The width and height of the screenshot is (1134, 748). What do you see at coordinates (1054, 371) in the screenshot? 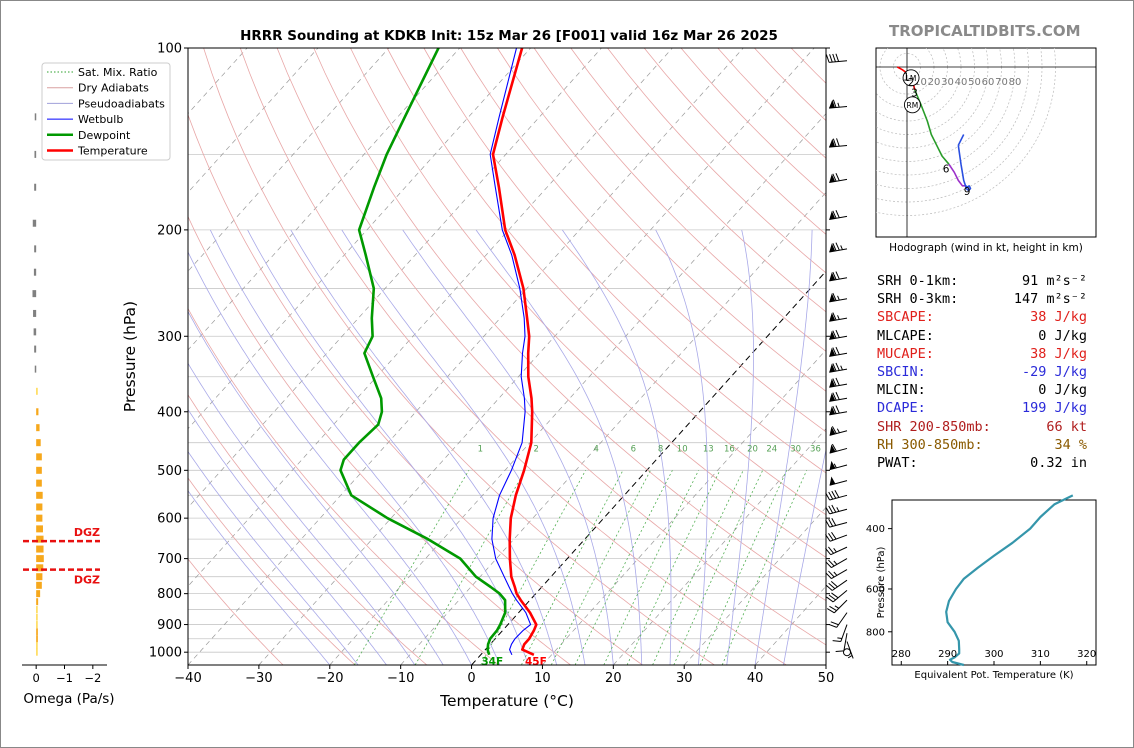
I see `parameter-value: -29 J/kg` at bounding box center [1054, 371].